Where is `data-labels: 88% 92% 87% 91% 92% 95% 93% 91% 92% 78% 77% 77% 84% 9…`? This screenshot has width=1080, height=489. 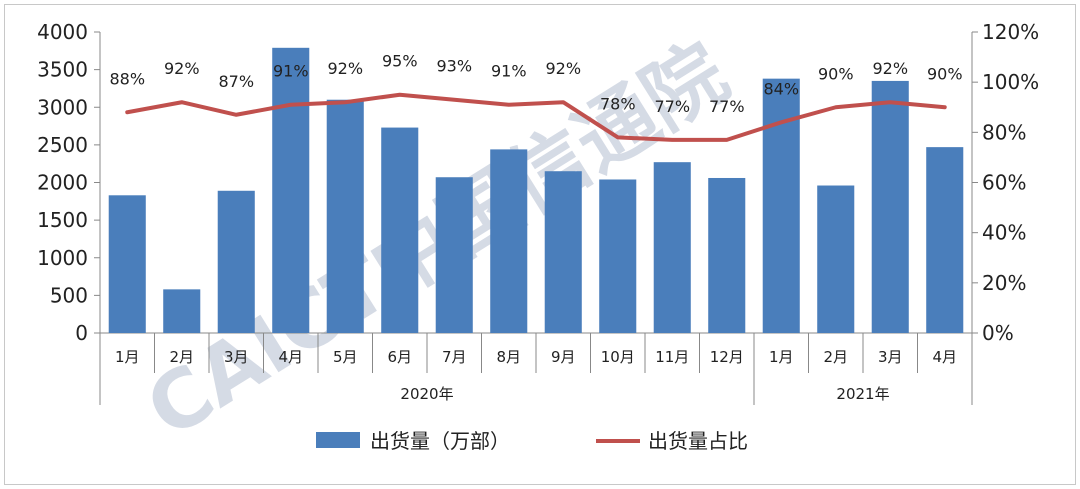
data-labels: 88% 92% 87% 91% 92% 95% 93% 91% 92% 78% 77% 77% 84% 9… is located at coordinates (535, 84).